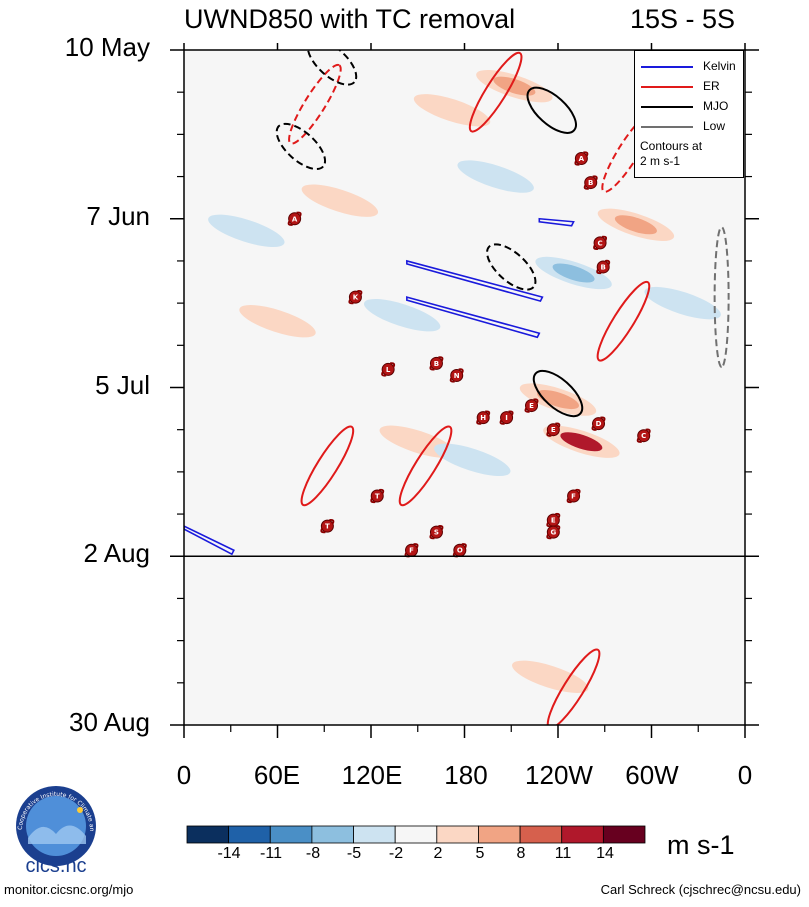 The image size is (809, 907). Describe the element at coordinates (122, 385) in the screenshot. I see `y-tick-label: 5 Jul` at that location.